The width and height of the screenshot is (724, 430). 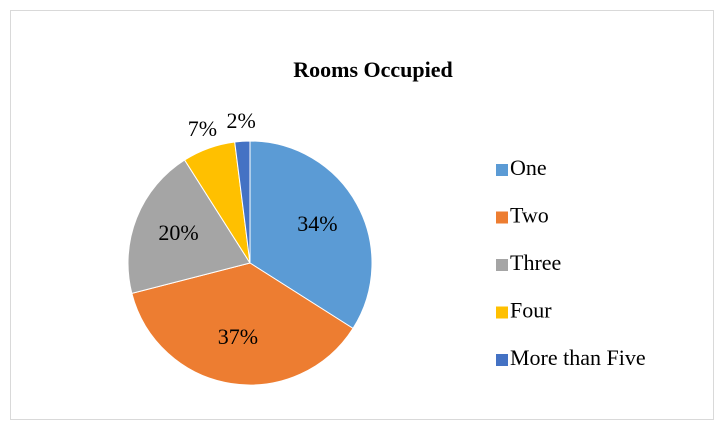 What do you see at coordinates (373, 69) in the screenshot?
I see `chart-title: Rooms Occupied` at bounding box center [373, 69].